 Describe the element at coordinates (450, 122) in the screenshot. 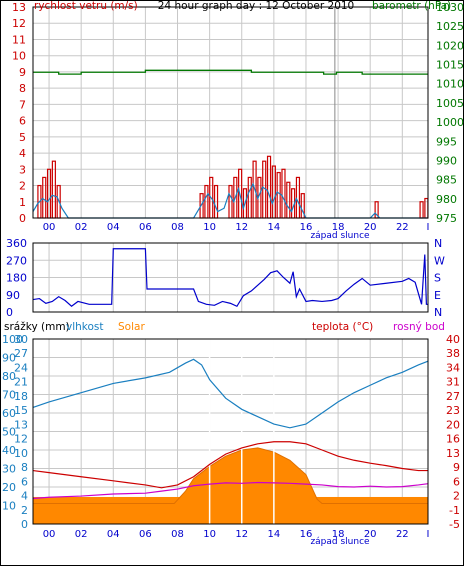

I see `pressure-tick-label: 1000` at that location.